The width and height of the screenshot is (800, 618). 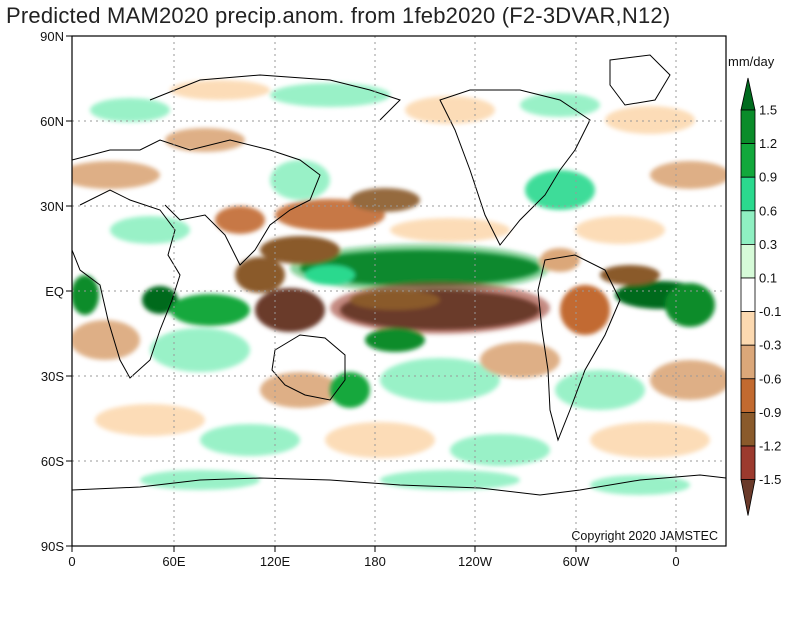 I want to click on copyright-text: Copyright 2020 JAMSTEC, so click(x=644, y=536).